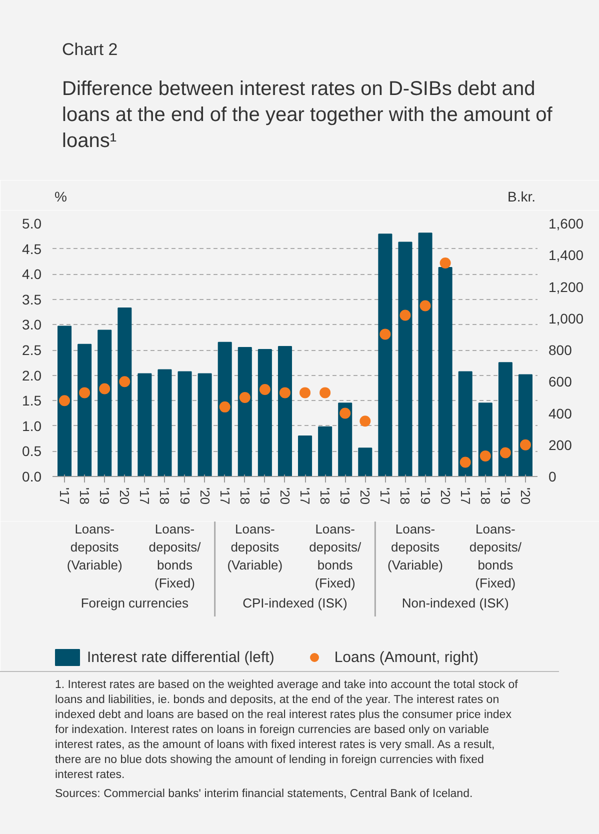 The height and width of the screenshot is (834, 599). What do you see at coordinates (566, 224) in the screenshot?
I see `y2-tick-label: 1,600` at bounding box center [566, 224].